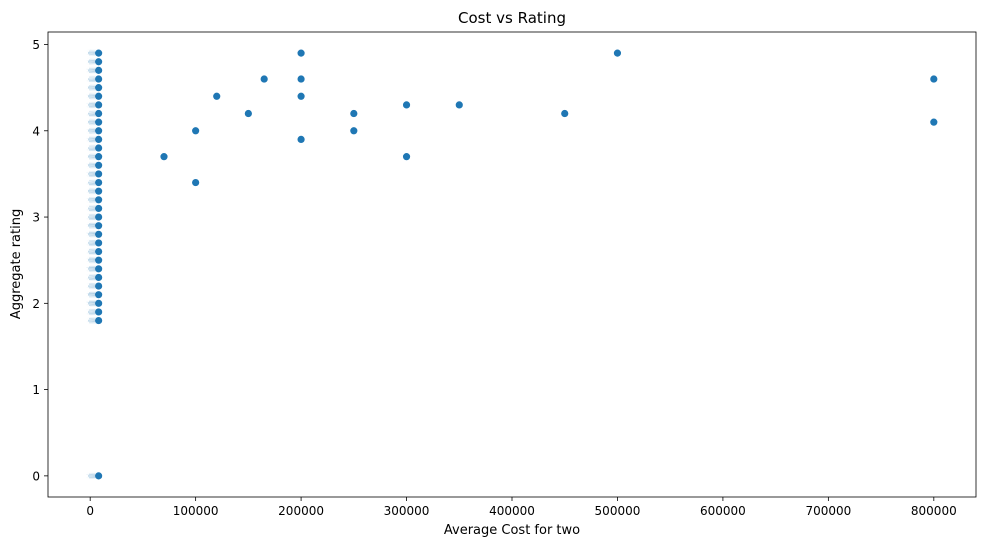 This screenshot has height=551, width=988. I want to click on y-tick-label: 1, so click(36, 390).